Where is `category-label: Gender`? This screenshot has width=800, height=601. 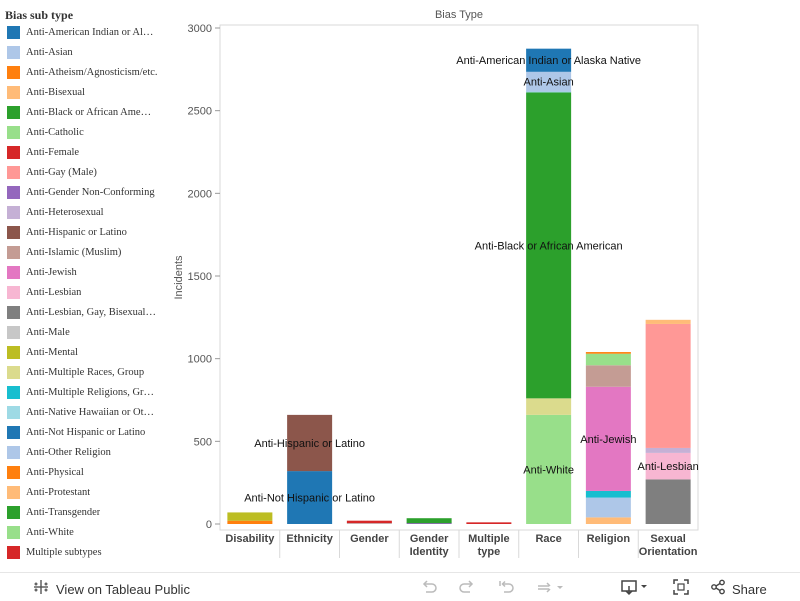
category-label: Gender is located at coordinates (429, 539).